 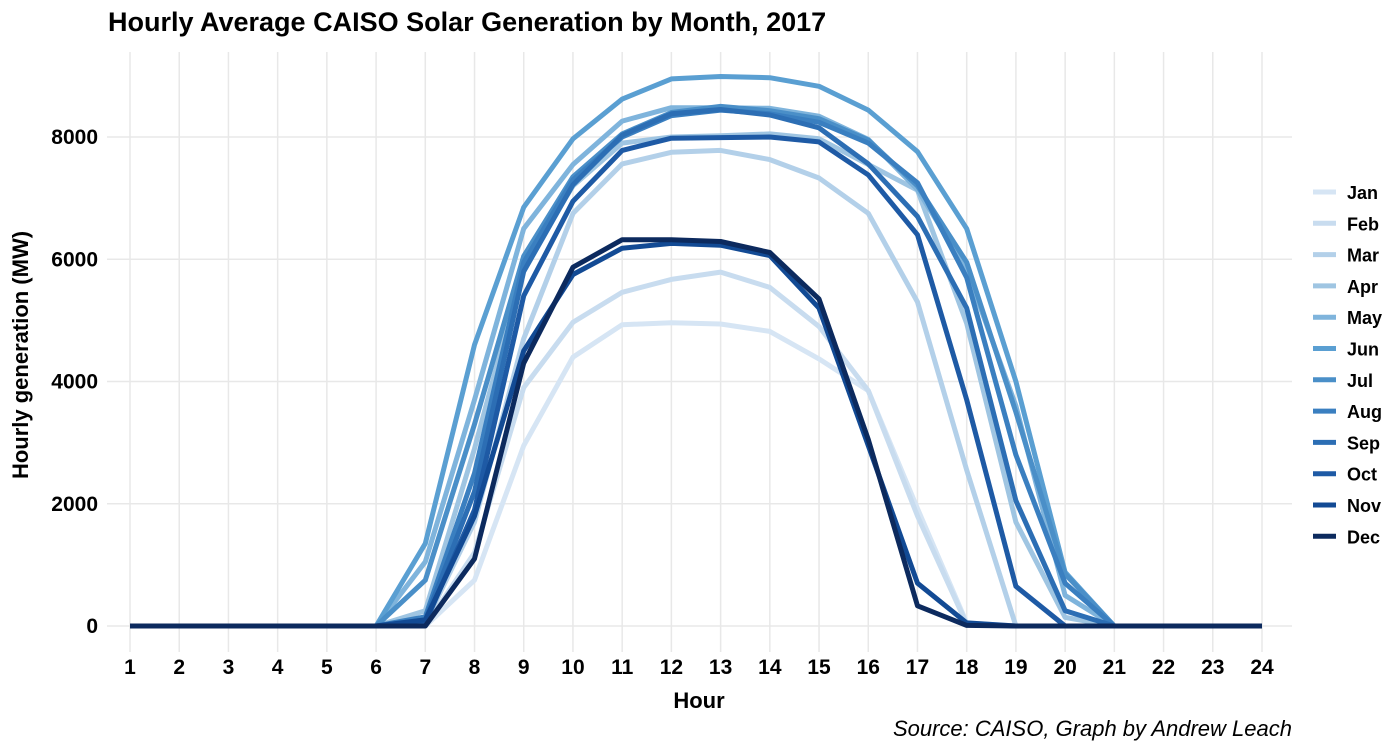 I want to click on y-axis-ticks: 0 2000 4000 6000 8000, so click(x=74, y=382).